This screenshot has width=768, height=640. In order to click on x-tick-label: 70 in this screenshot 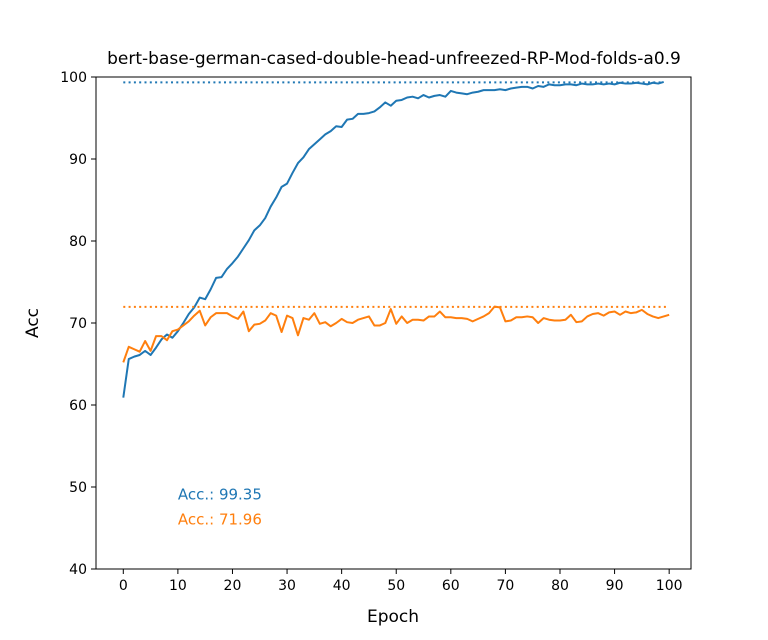, I will do `click(505, 586)`.